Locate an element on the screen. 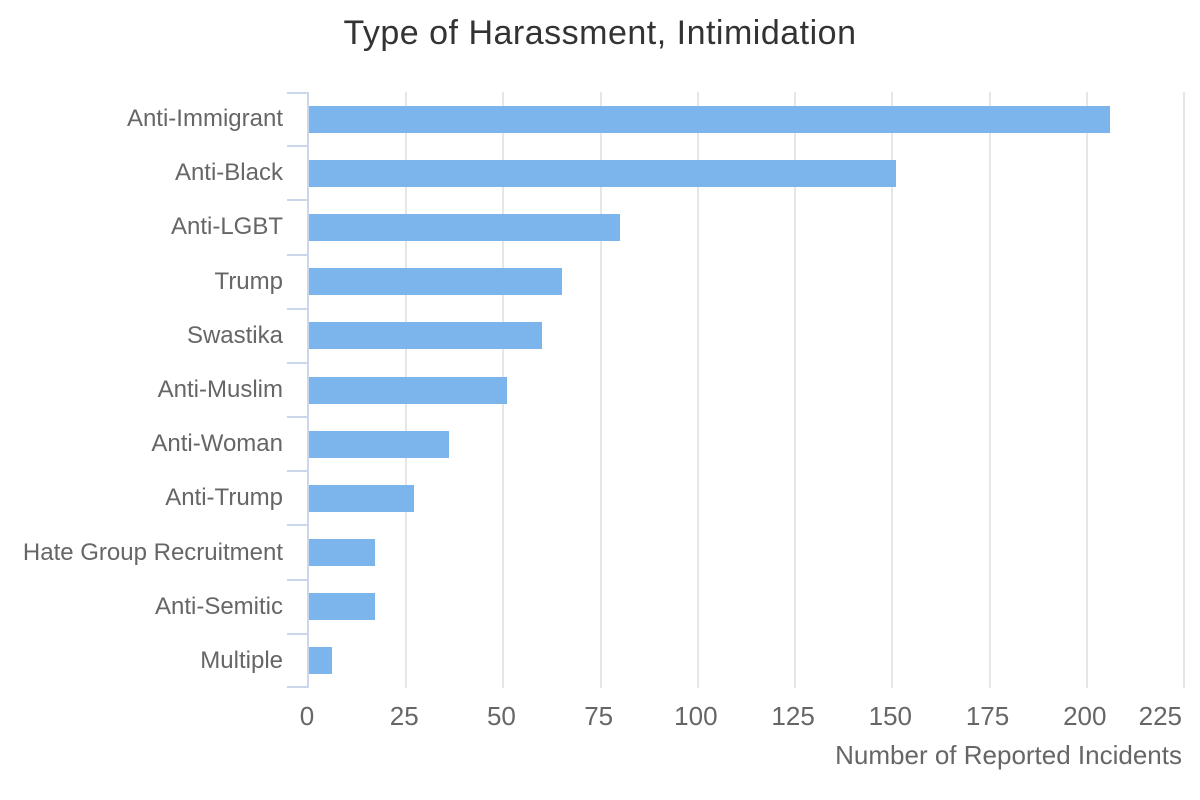 The width and height of the screenshot is (1200, 800). bar-swastika is located at coordinates (426, 336).